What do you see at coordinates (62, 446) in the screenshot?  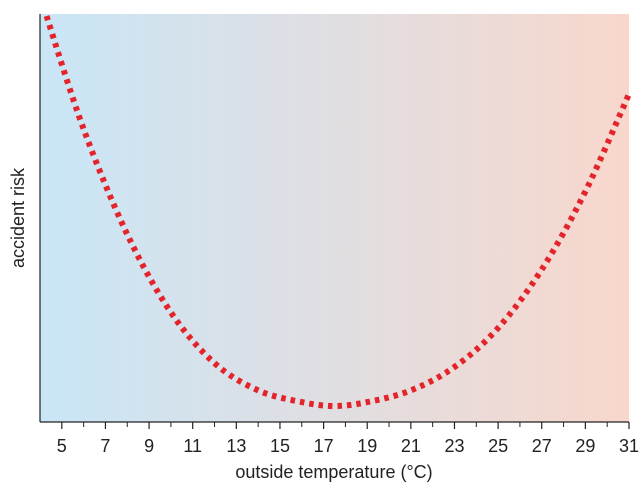 I see `x-tick-label: 5` at bounding box center [62, 446].